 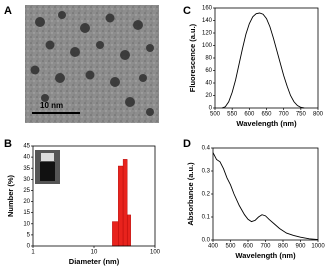 What do you see at coordinates (8, 144) in the screenshot?
I see `panel-label: B` at bounding box center [8, 144].